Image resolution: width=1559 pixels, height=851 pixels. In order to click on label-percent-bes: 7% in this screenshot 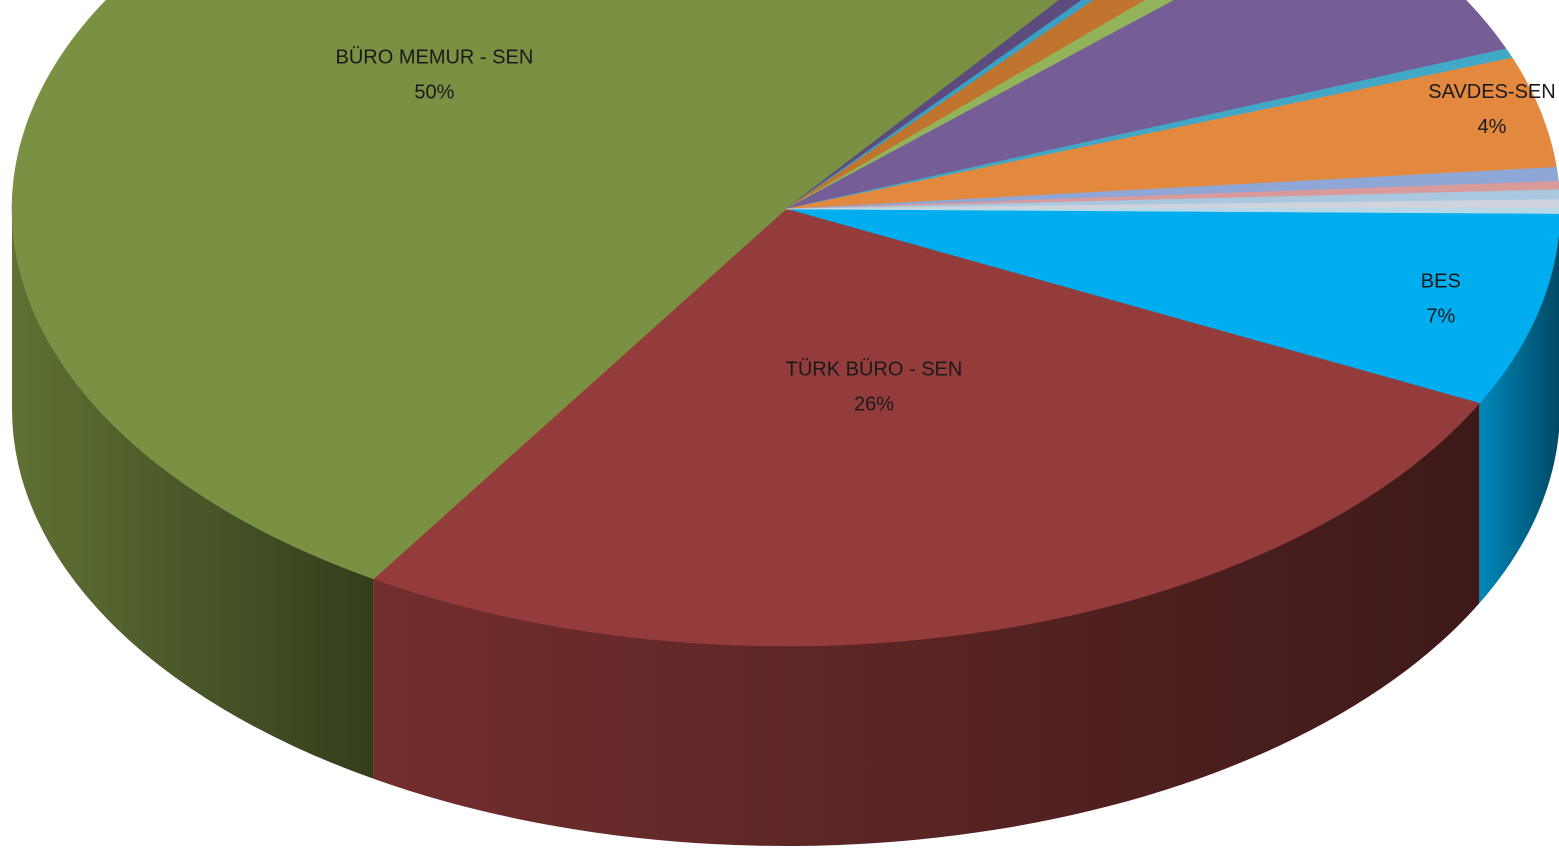, I will do `click(1440, 317)`.